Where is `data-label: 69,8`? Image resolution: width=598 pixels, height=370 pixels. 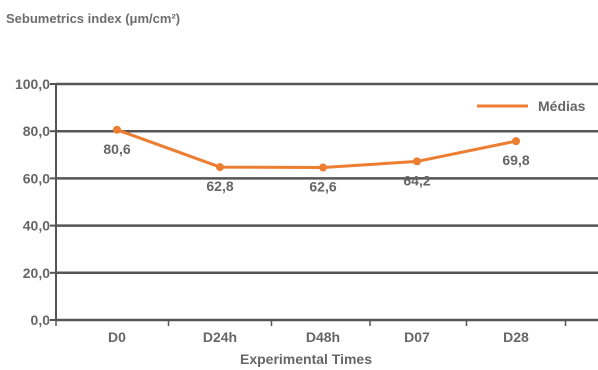
data-label: 69,8 is located at coordinates (515, 160).